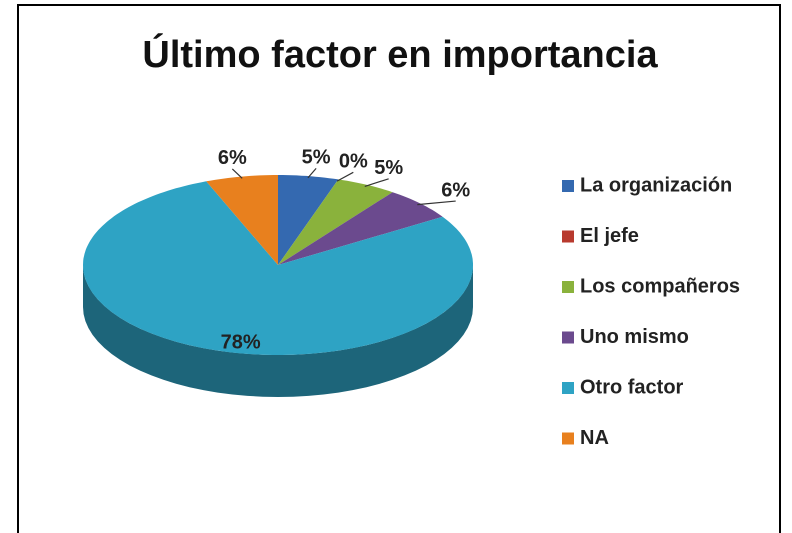  I want to click on slice-side, so click(278, 331).